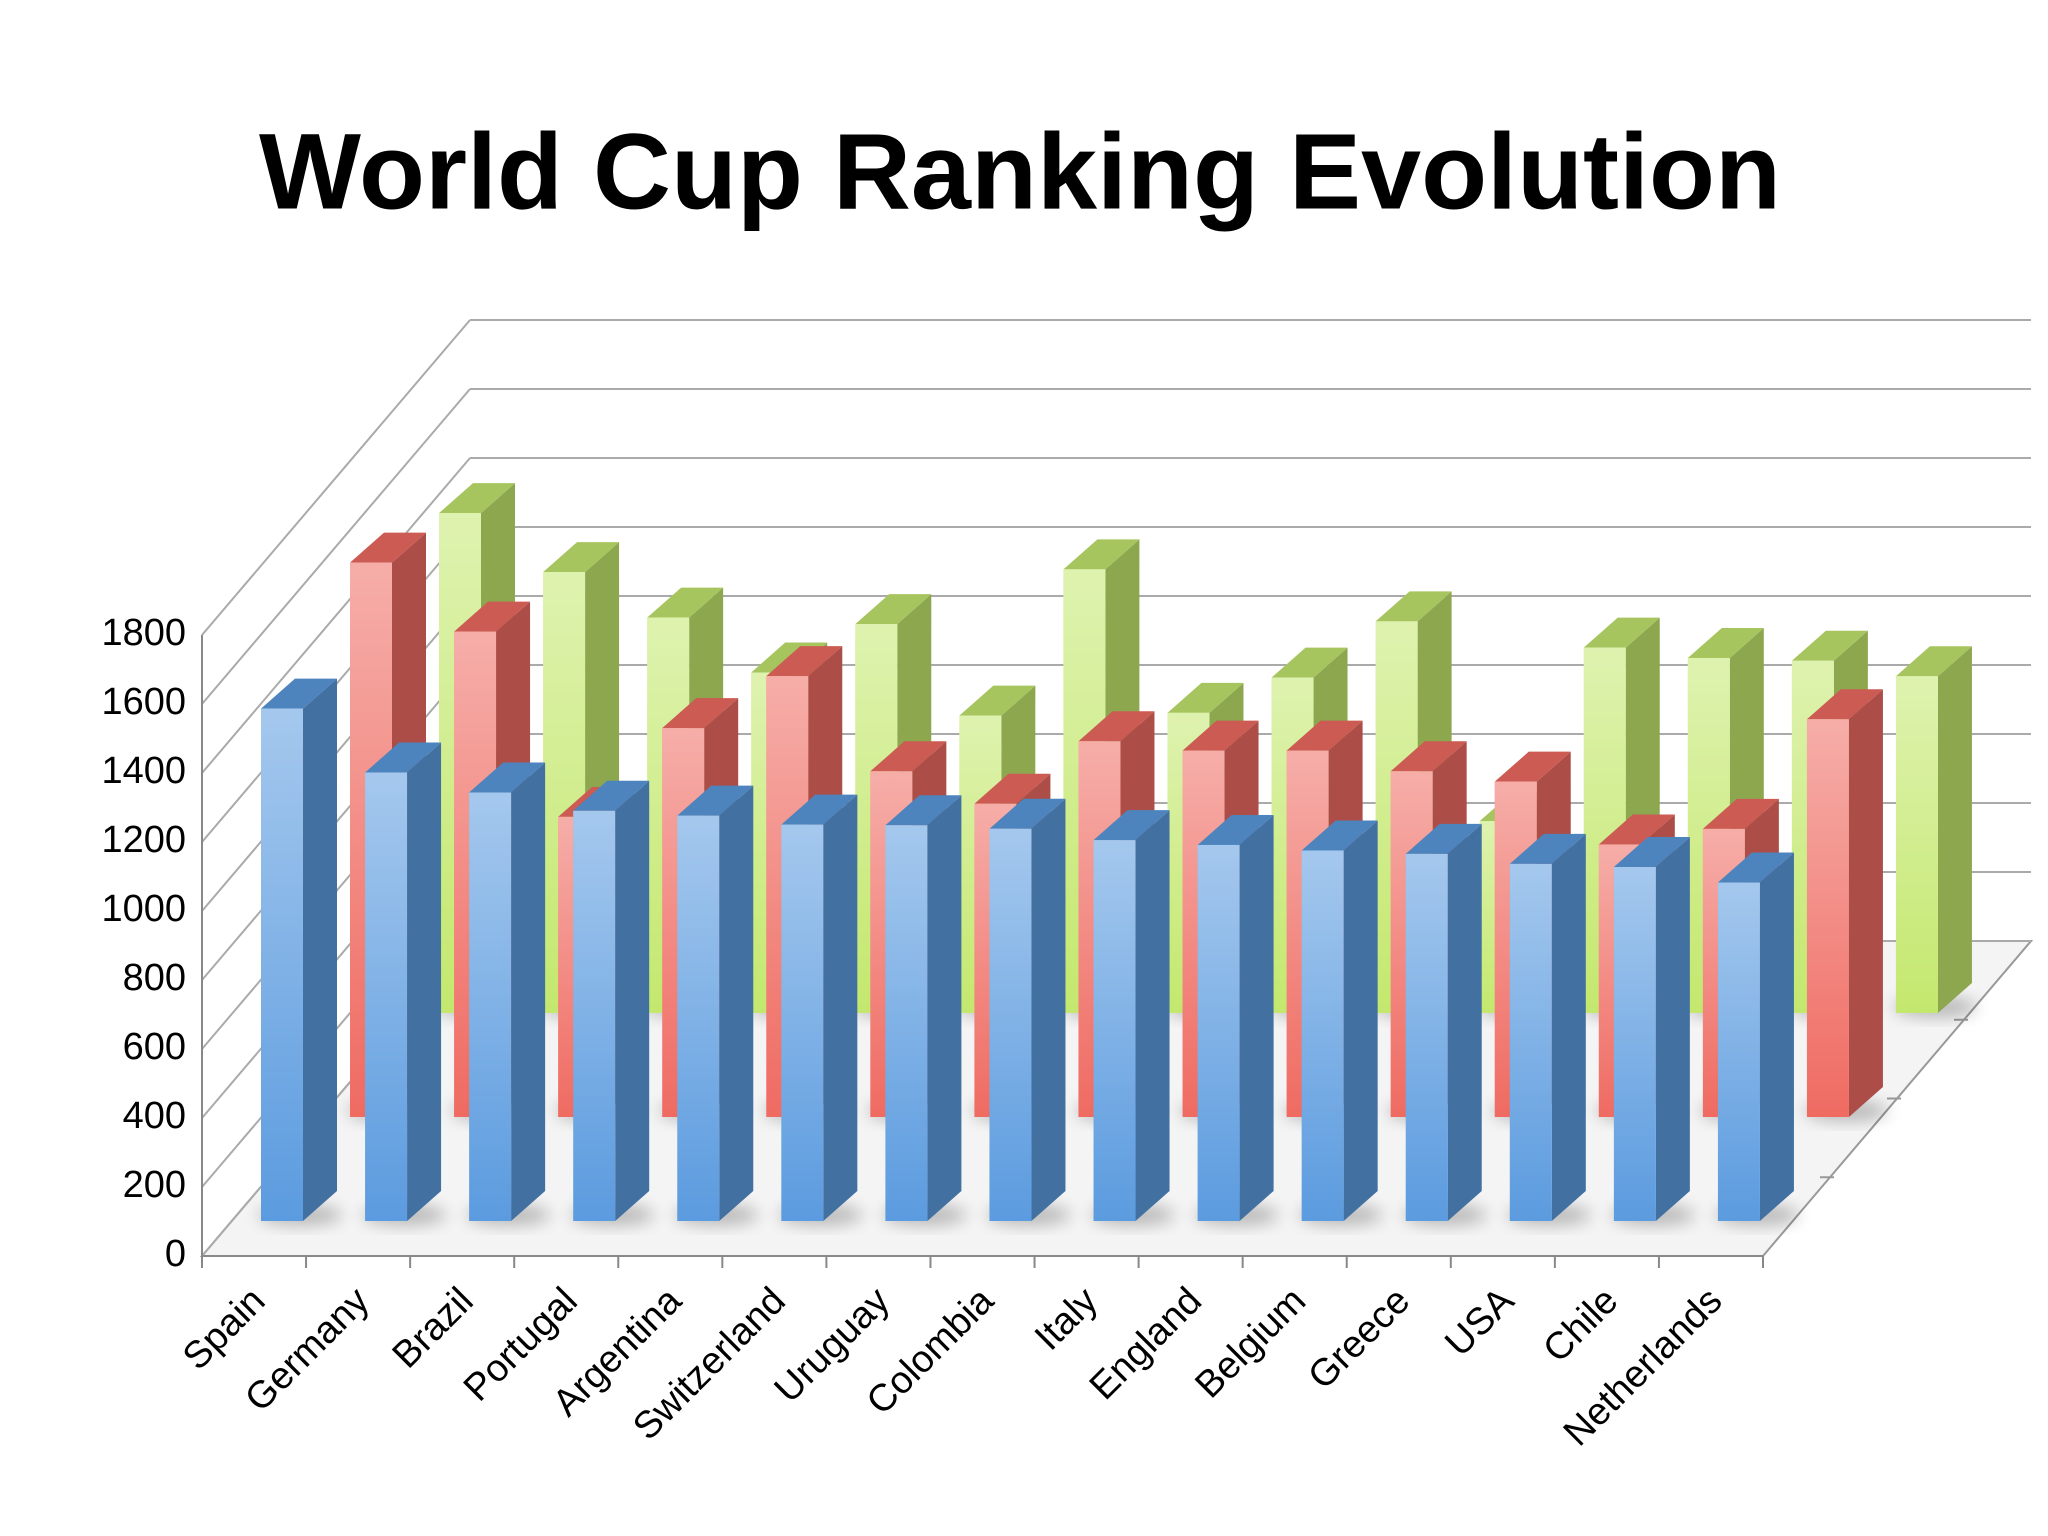 Image resolution: width=2048 pixels, height=1536 pixels. Describe the element at coordinates (143, 633) in the screenshot. I see `y-tick-label: 1800` at that location.